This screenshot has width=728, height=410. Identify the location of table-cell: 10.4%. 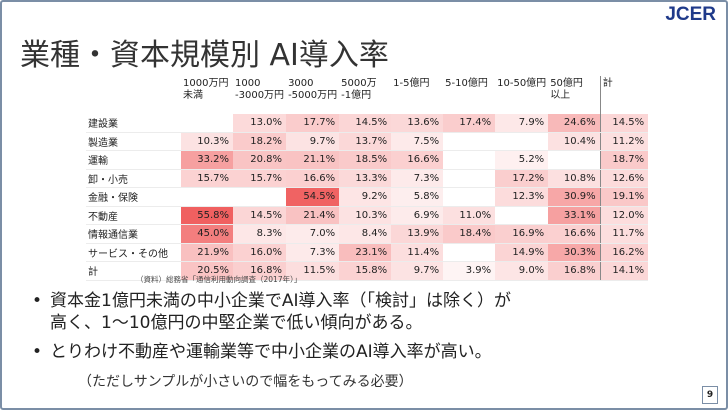
(574, 141).